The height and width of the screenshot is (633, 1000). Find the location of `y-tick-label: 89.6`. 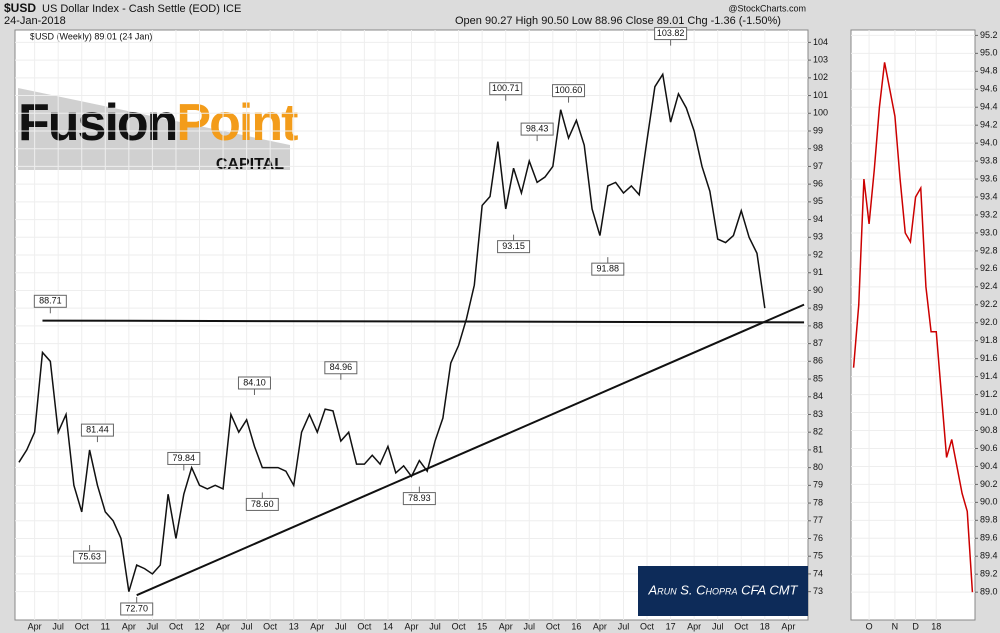

y-tick-label: 89.6 is located at coordinates (989, 538).